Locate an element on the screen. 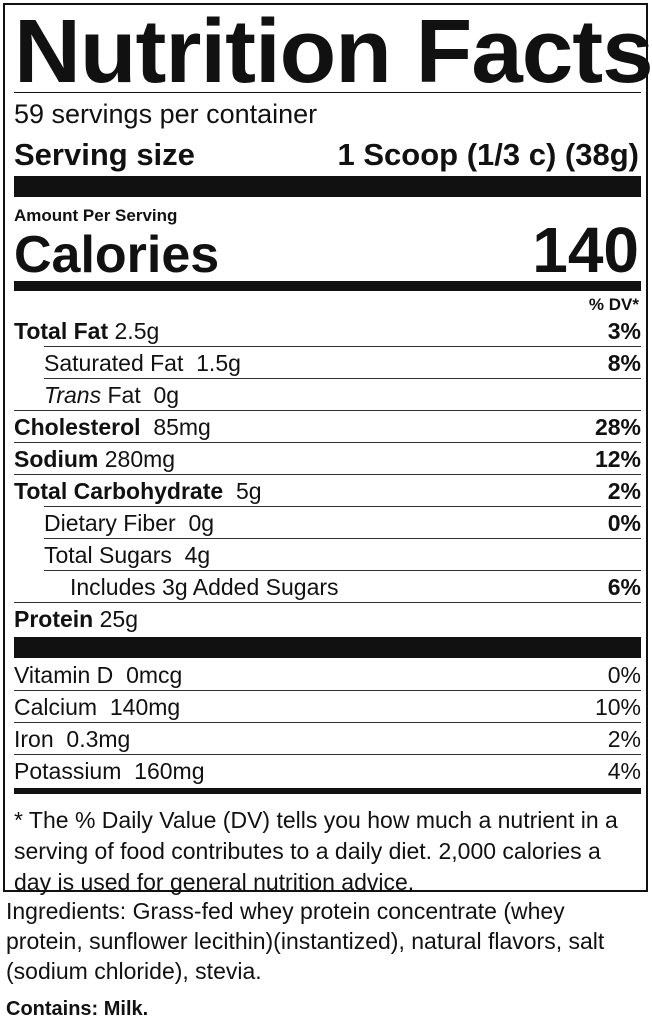 The height and width of the screenshot is (1024, 652). nutrient-name: Cholesterol is located at coordinates (77, 427).